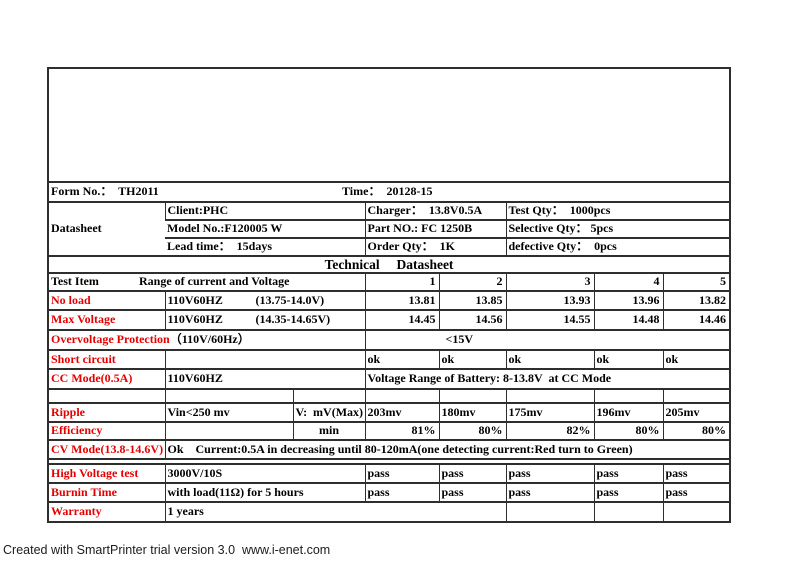 The height and width of the screenshot is (565, 800). Describe the element at coordinates (472, 281) in the screenshot. I see `header-col-2: 2` at that location.